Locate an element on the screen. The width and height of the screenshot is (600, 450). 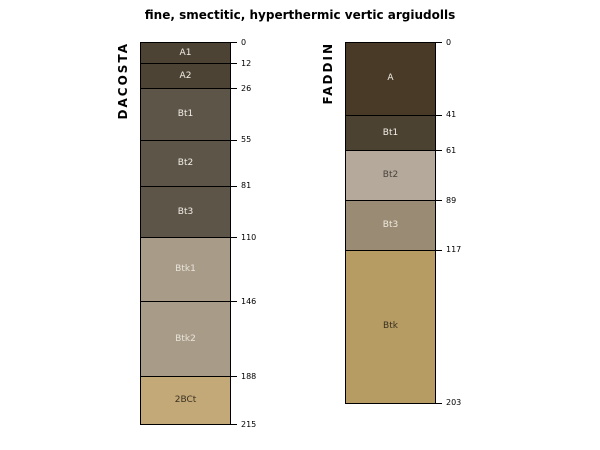
horizon-faddin-a: A is located at coordinates (390, 79).